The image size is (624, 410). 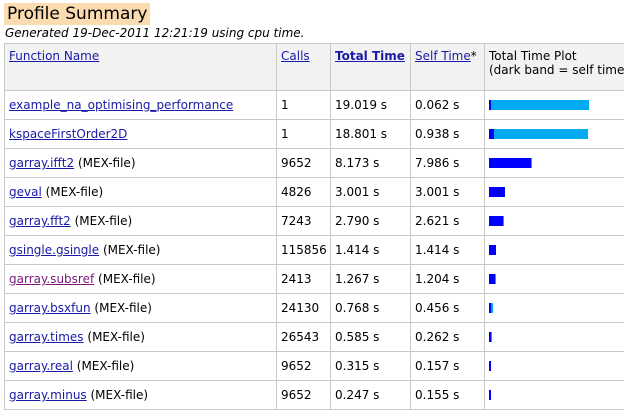 What do you see at coordinates (448, 221) in the screenshot?
I see `self-time-cell: 2.621 s` at bounding box center [448, 221].